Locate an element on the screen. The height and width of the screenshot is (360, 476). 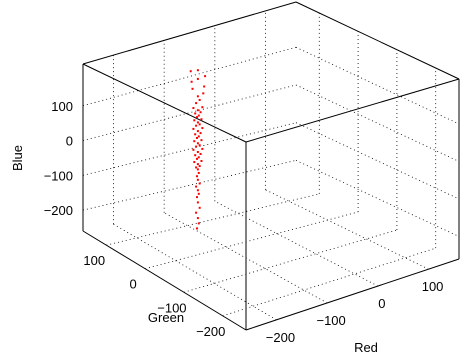
z-tick-label: 0 is located at coordinates (69, 141).